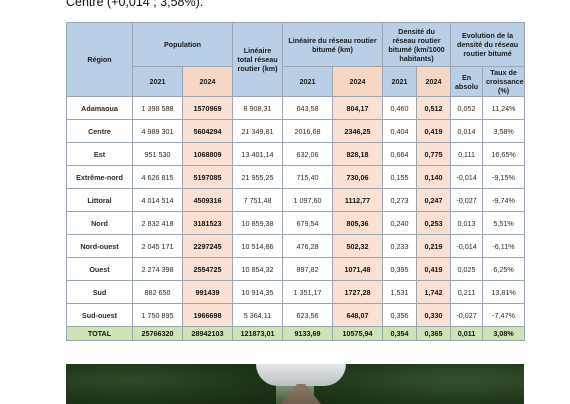 The height and width of the screenshot is (404, 570). What do you see at coordinates (99, 333) in the screenshot?
I see `total-label: TOTAL` at bounding box center [99, 333].